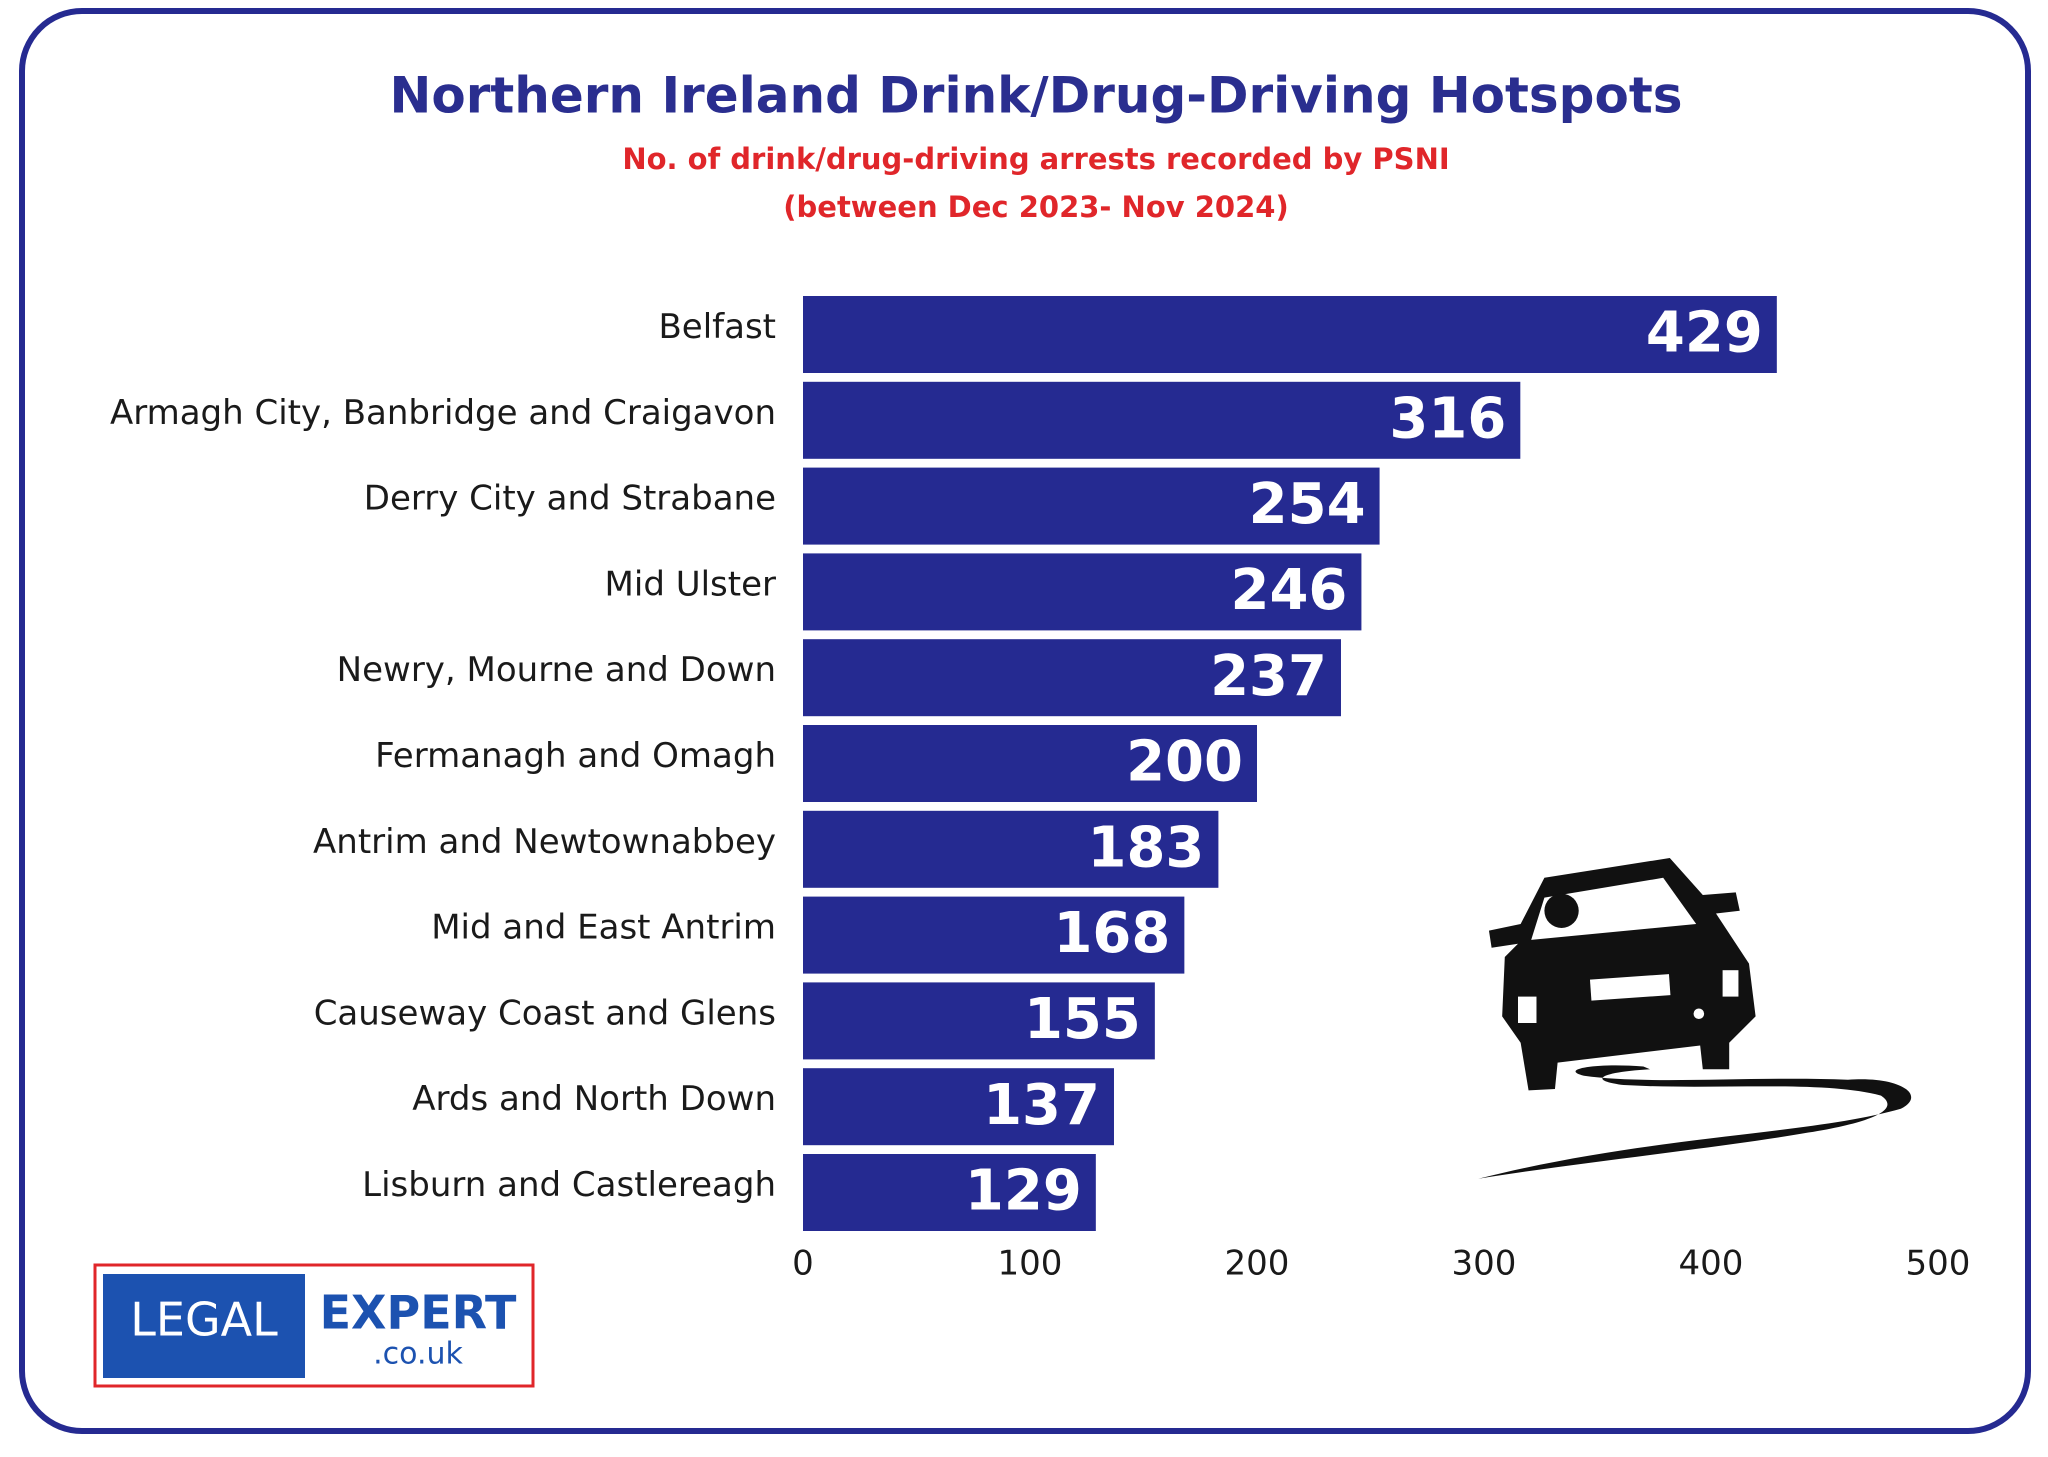  Describe the element at coordinates (1184, 762) in the screenshot. I see `value-label: 200` at that location.